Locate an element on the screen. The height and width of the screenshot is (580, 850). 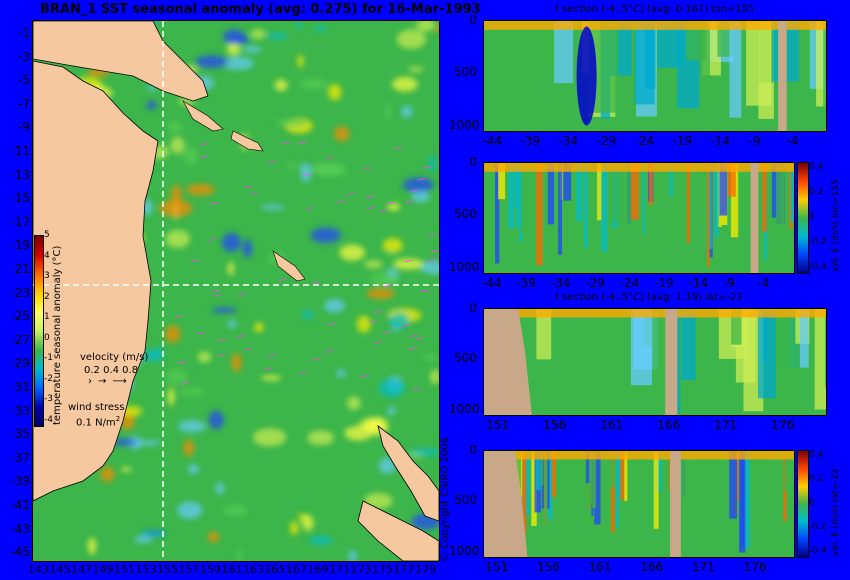
t-section-lon-x-tick: -39 is located at coordinates (530, 141).